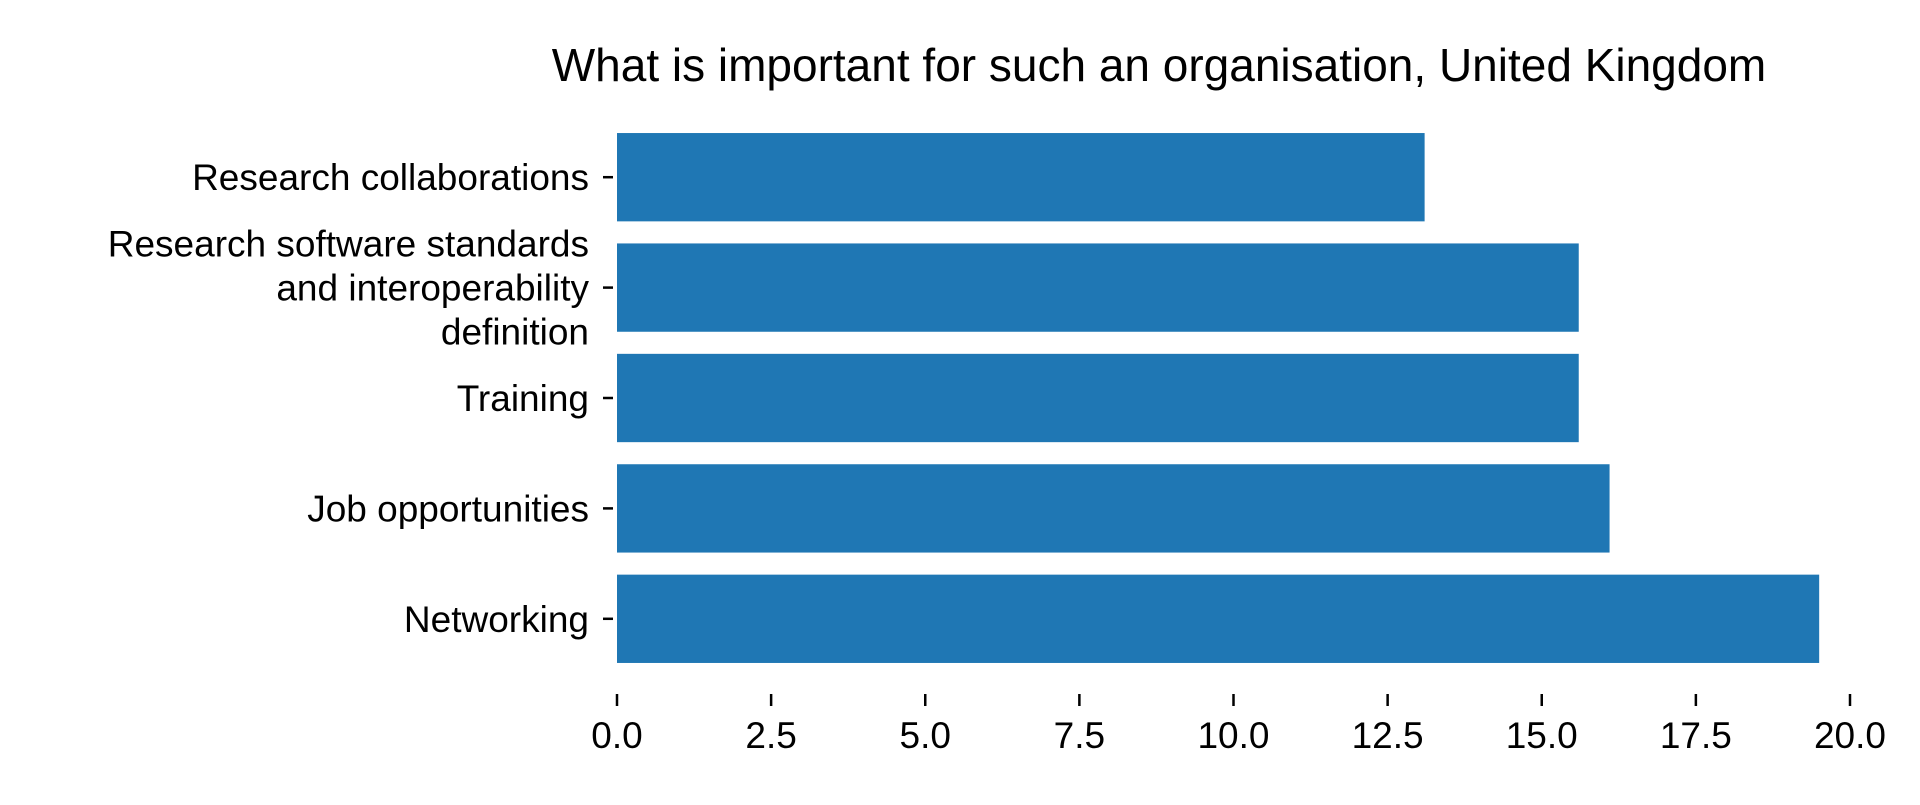  I want to click on x-tick-label: 0.0, so click(616, 735).